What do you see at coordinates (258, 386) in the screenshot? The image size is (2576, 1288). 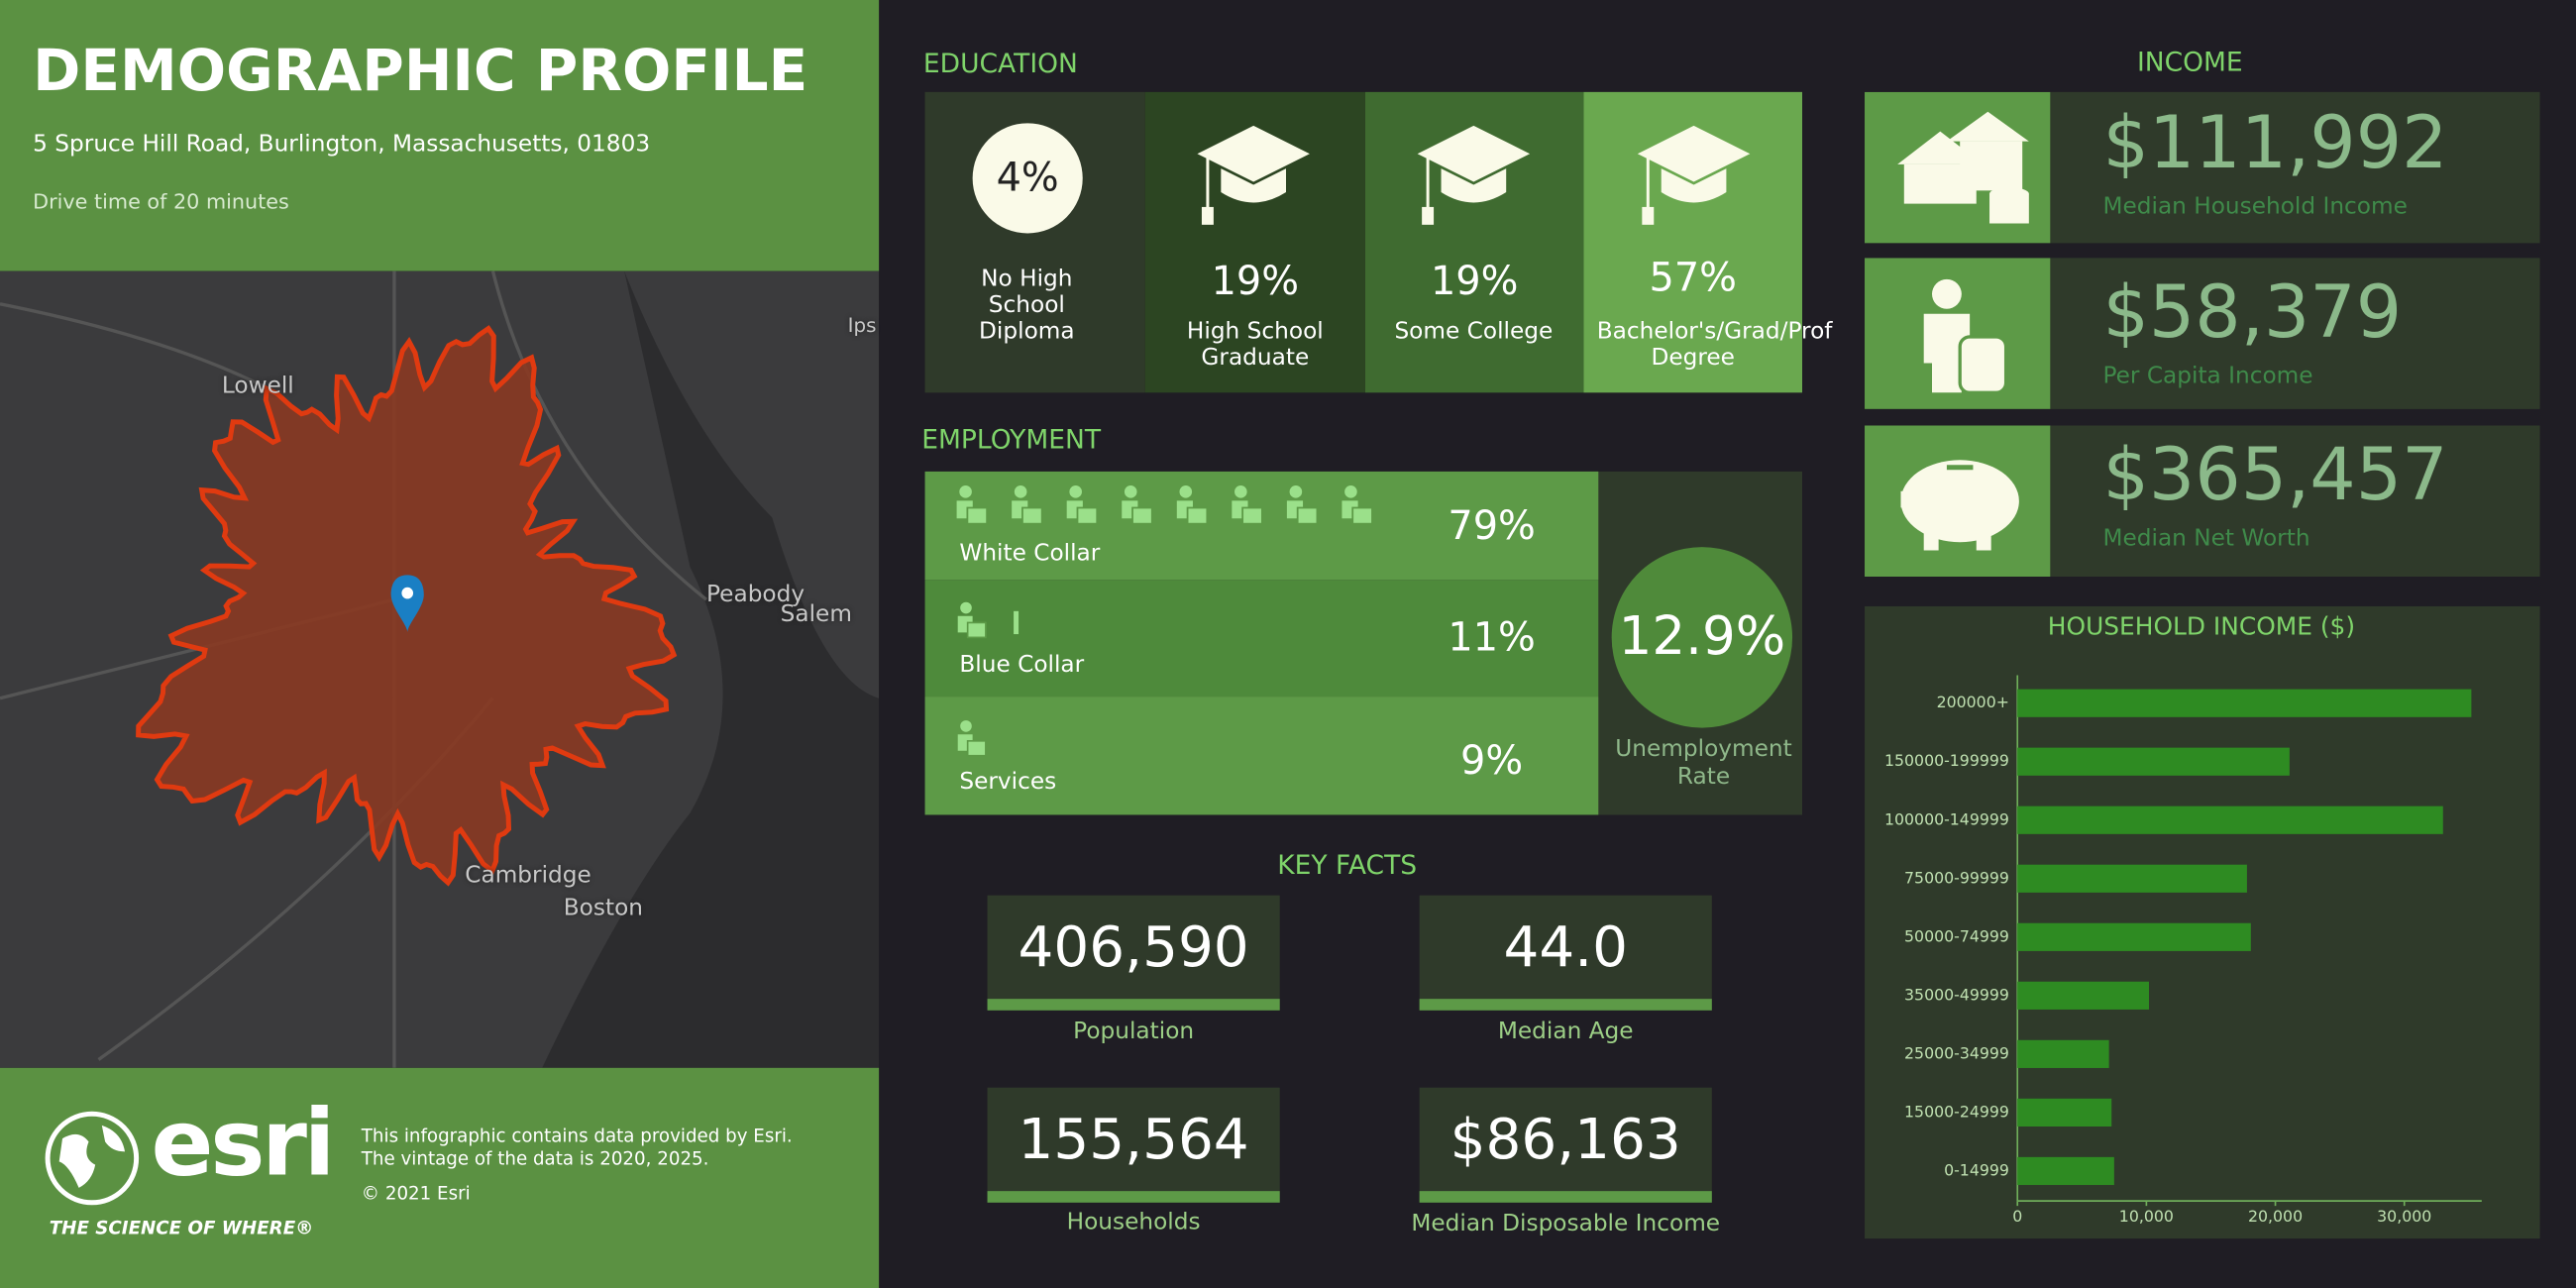 I see `map-label: Lowell` at bounding box center [258, 386].